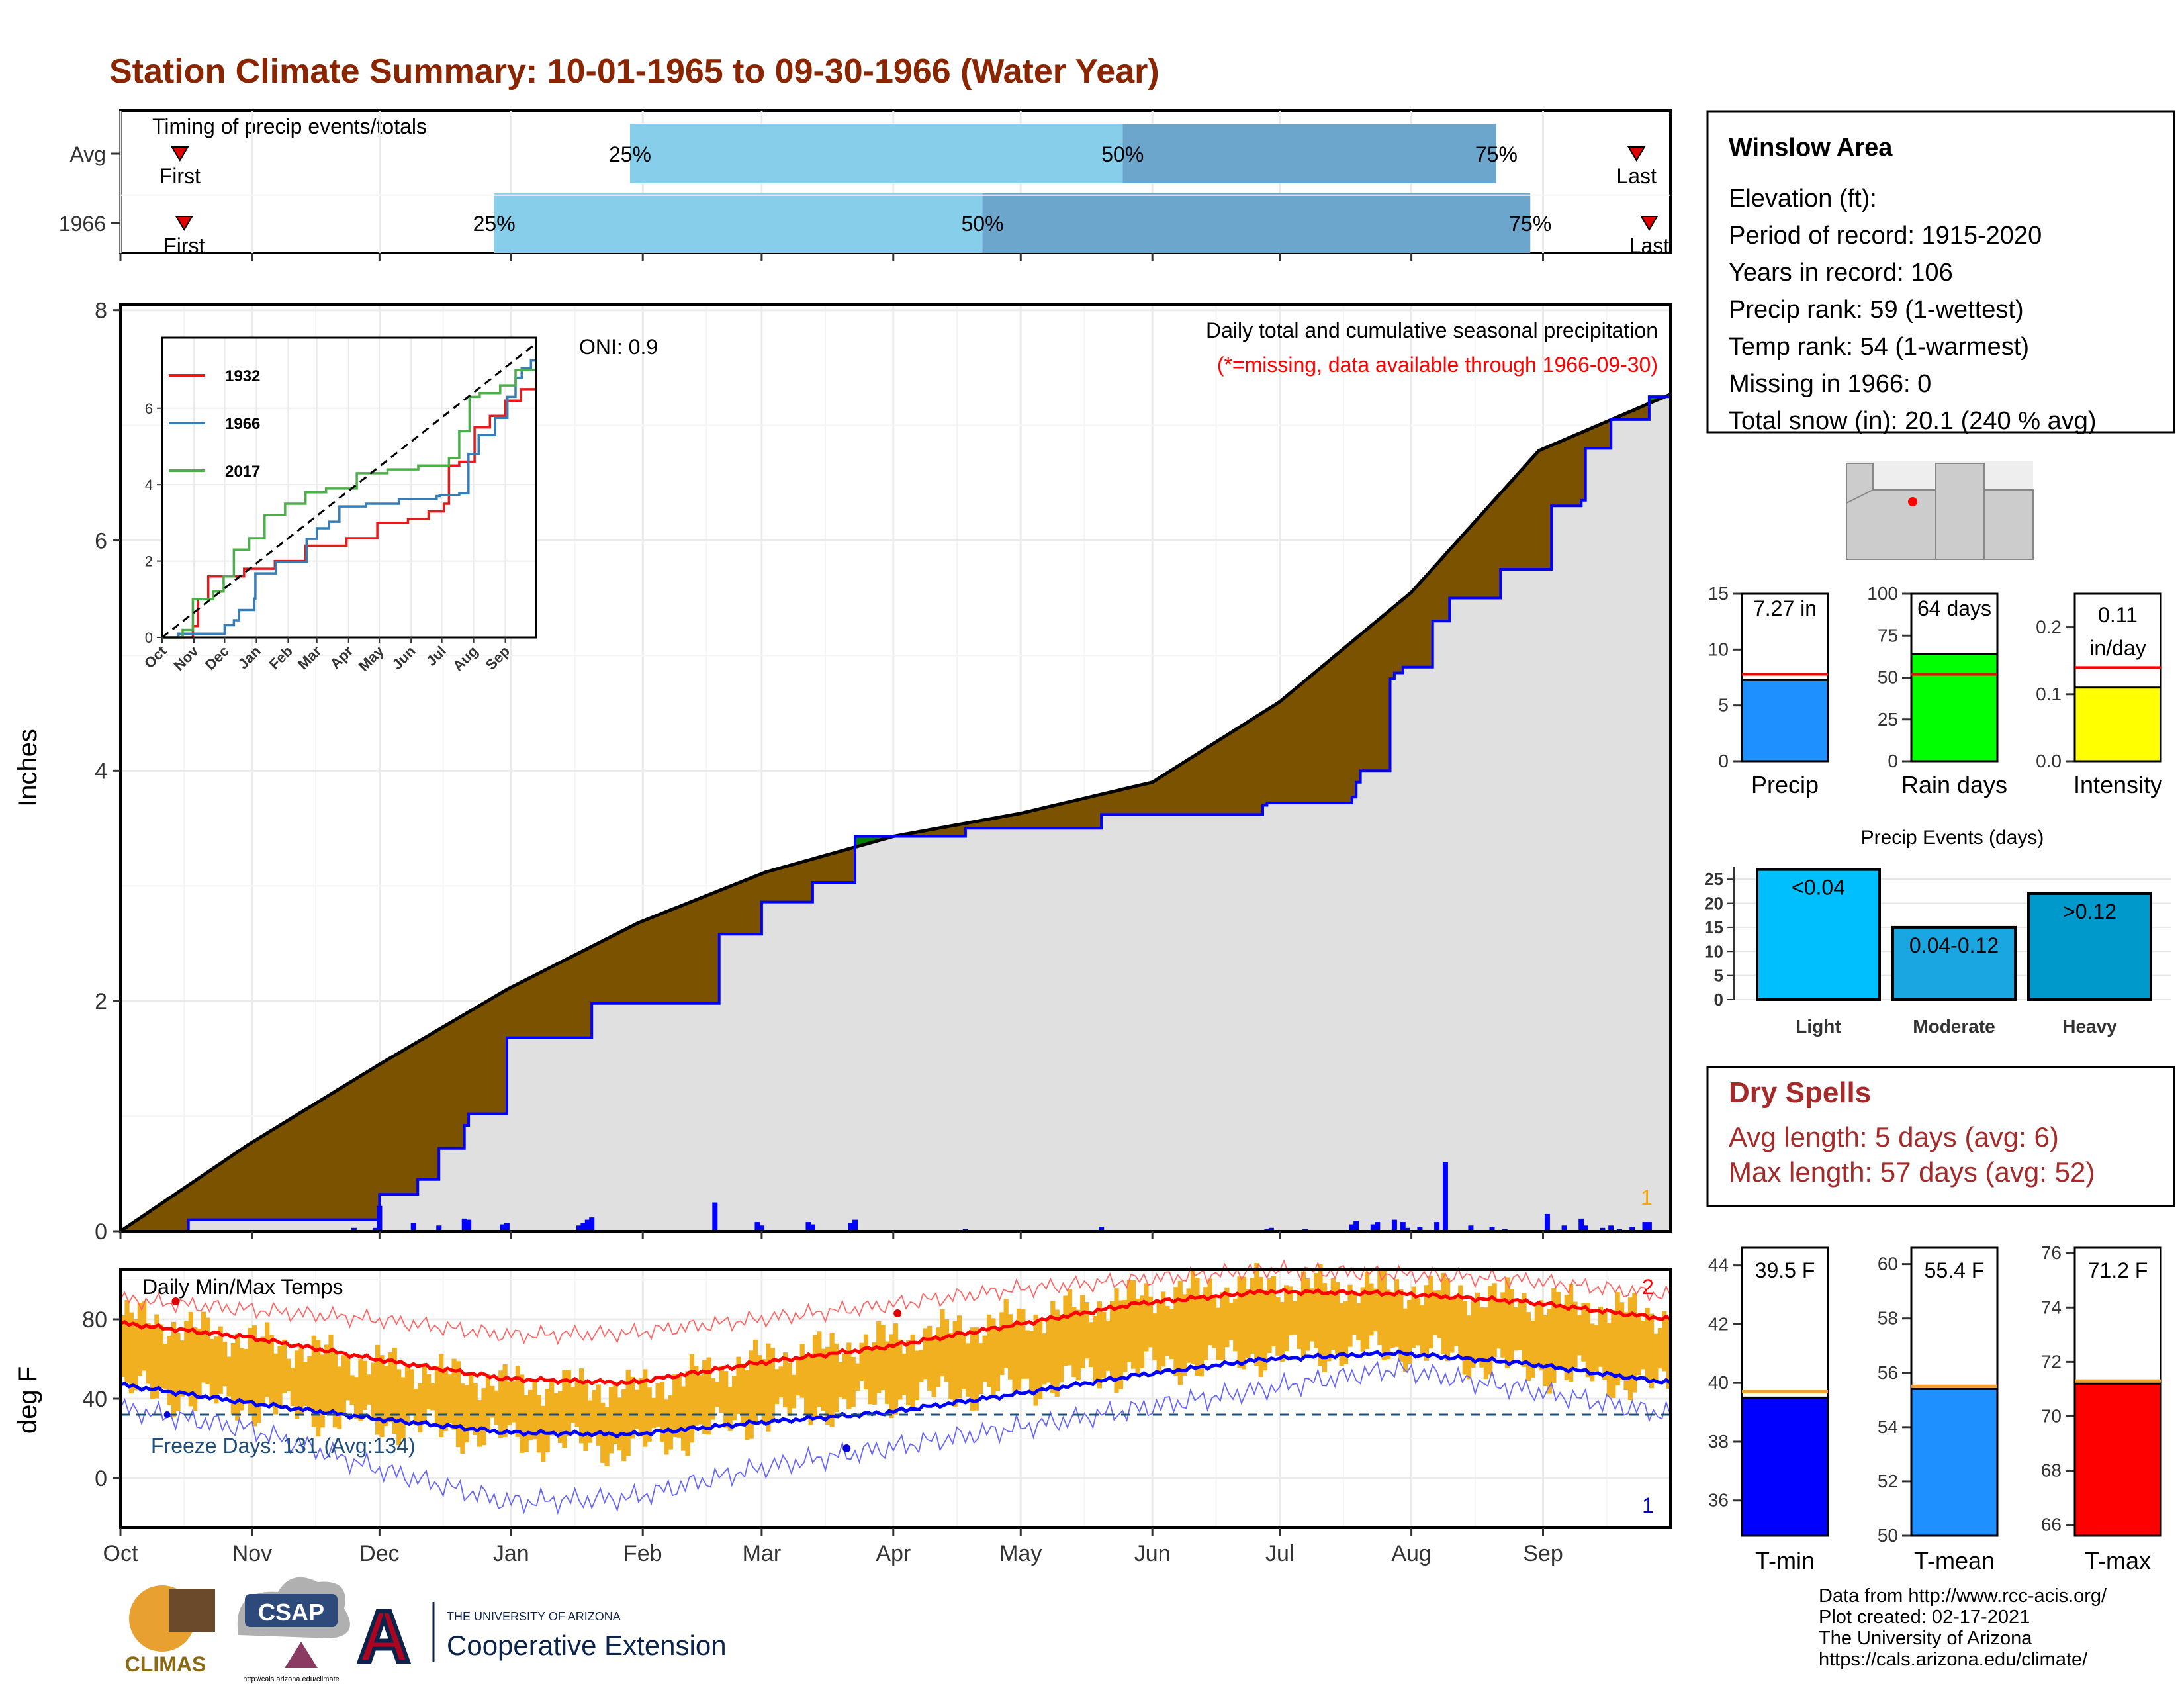 The width and height of the screenshot is (2184, 1688). What do you see at coordinates (1803, 198) in the screenshot?
I see `station-info-line: Elevation (ft):` at bounding box center [1803, 198].